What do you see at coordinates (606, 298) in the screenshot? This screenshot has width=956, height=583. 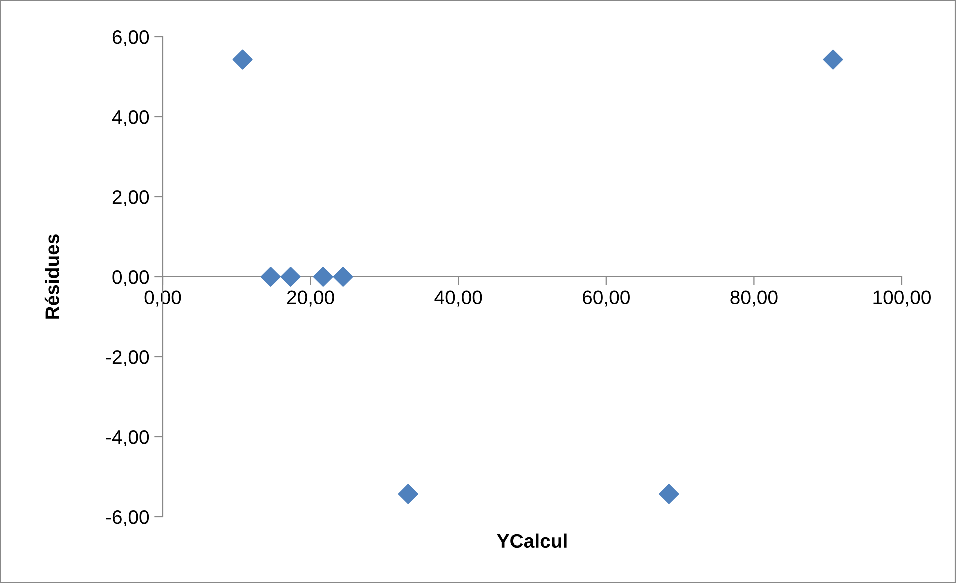 I see `x-tick-label: 60,00` at bounding box center [606, 298].